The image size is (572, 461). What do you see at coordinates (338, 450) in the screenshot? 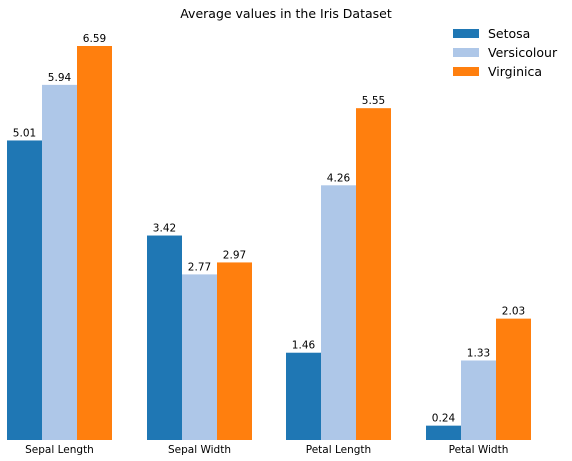
I see `x-tick-label-petal-length: Petal Length` at bounding box center [338, 450].